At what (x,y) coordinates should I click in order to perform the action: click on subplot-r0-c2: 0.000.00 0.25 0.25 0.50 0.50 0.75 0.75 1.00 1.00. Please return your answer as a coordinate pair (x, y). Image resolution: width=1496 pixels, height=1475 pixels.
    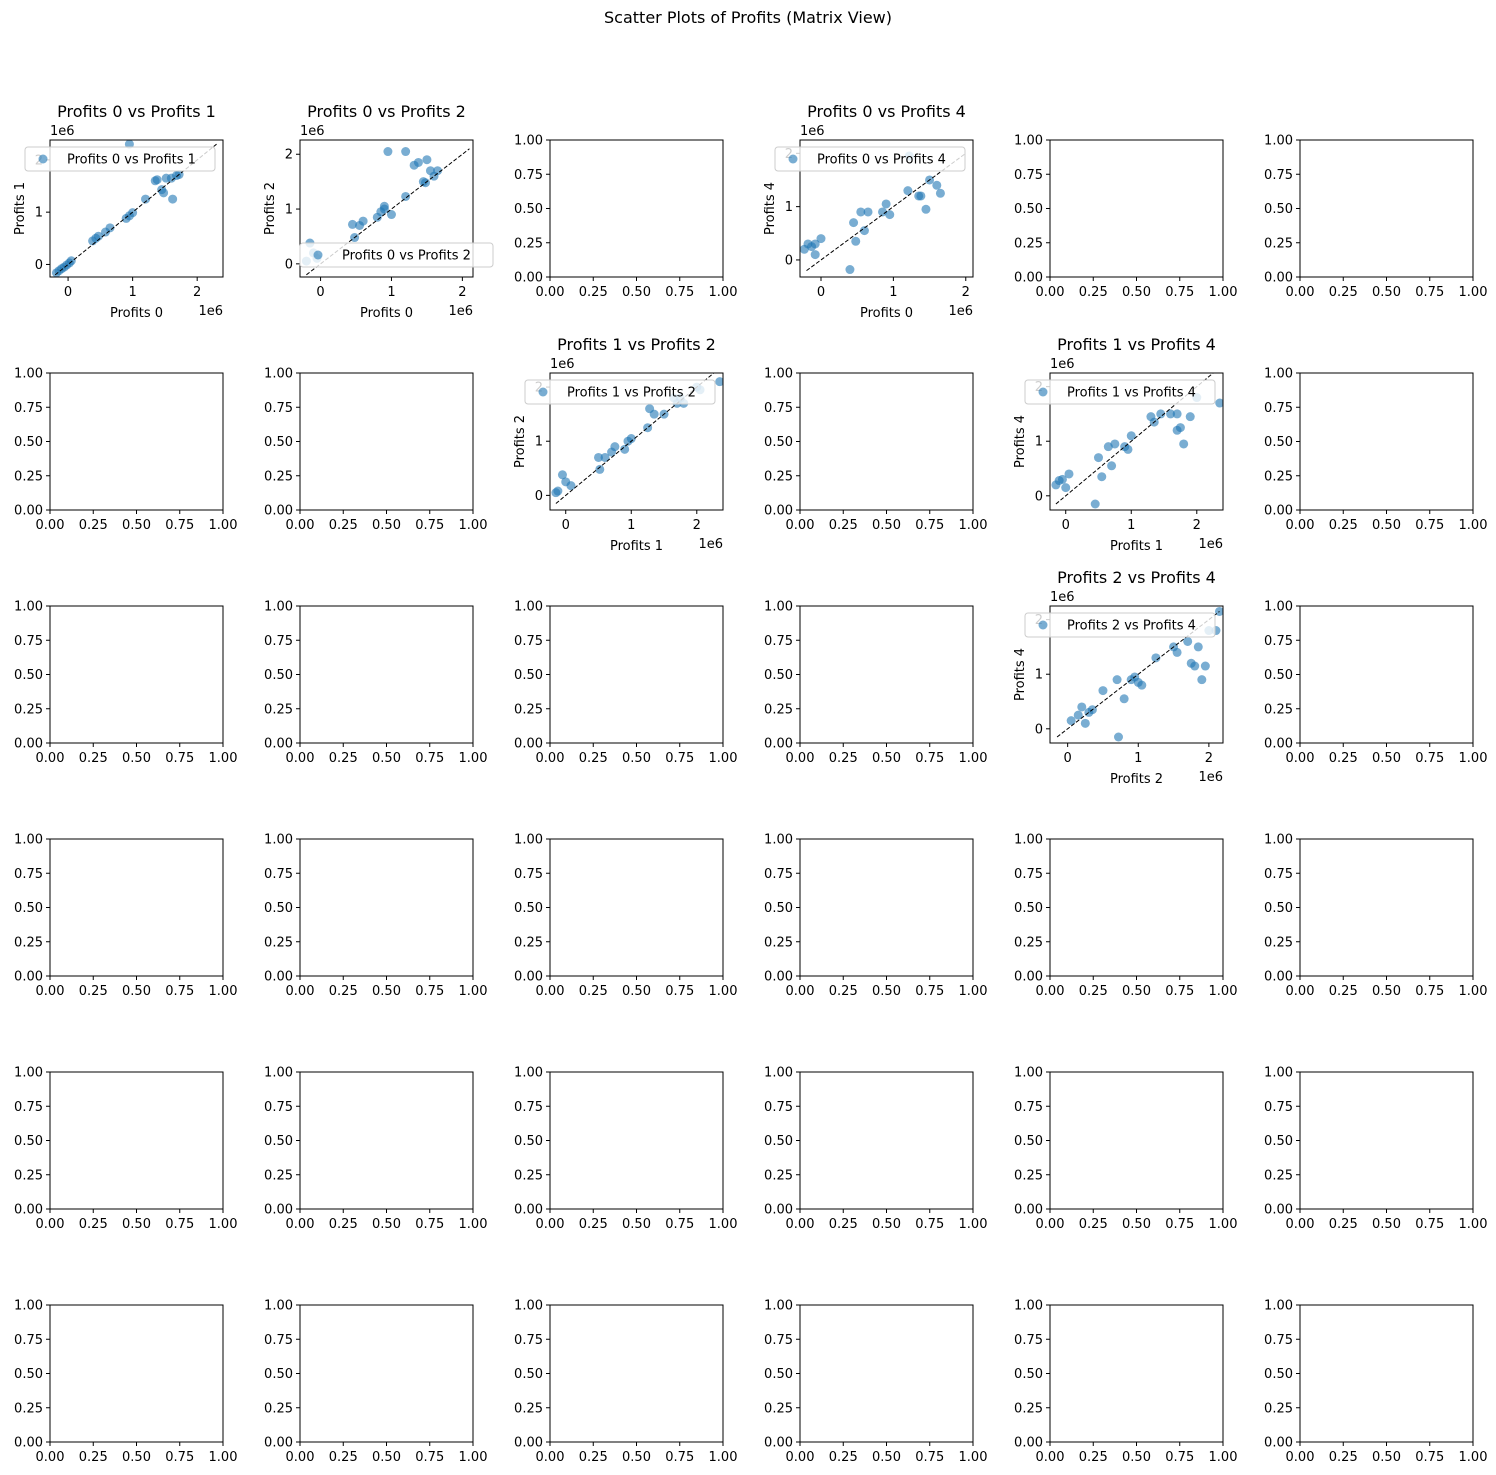
    Looking at the image, I should click on (625, 217).